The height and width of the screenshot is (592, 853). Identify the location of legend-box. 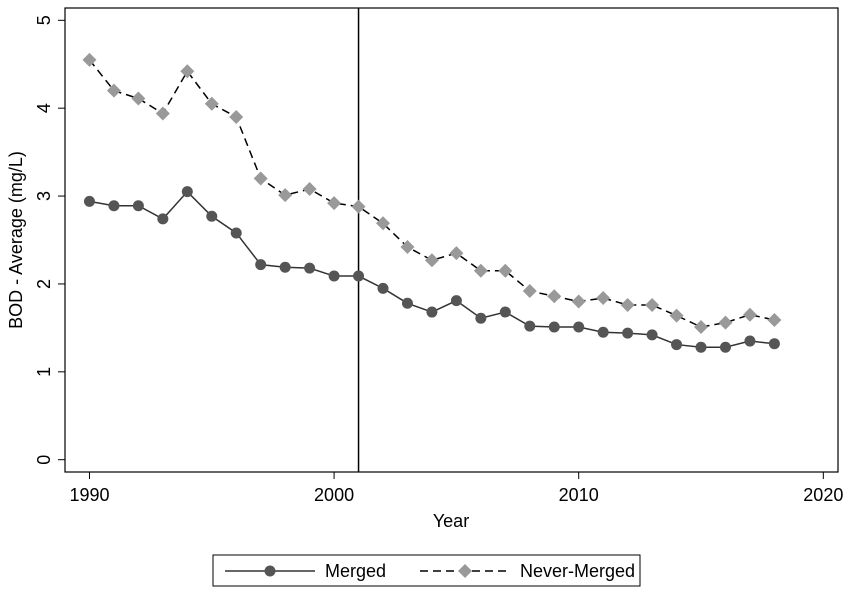
(426, 570).